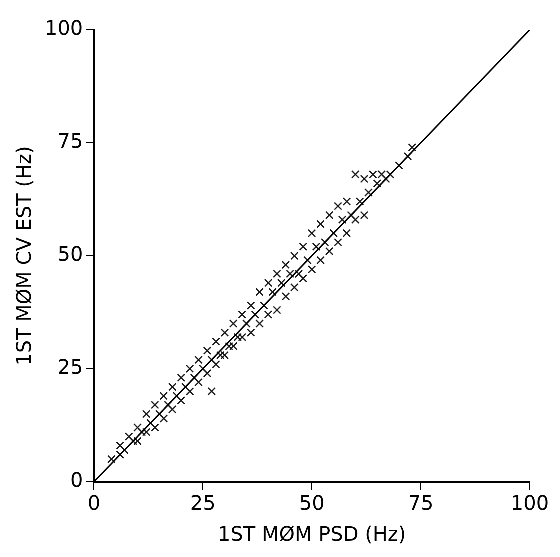 The width and height of the screenshot is (560, 557). I want to click on y-tick-label: 50, so click(71, 254).